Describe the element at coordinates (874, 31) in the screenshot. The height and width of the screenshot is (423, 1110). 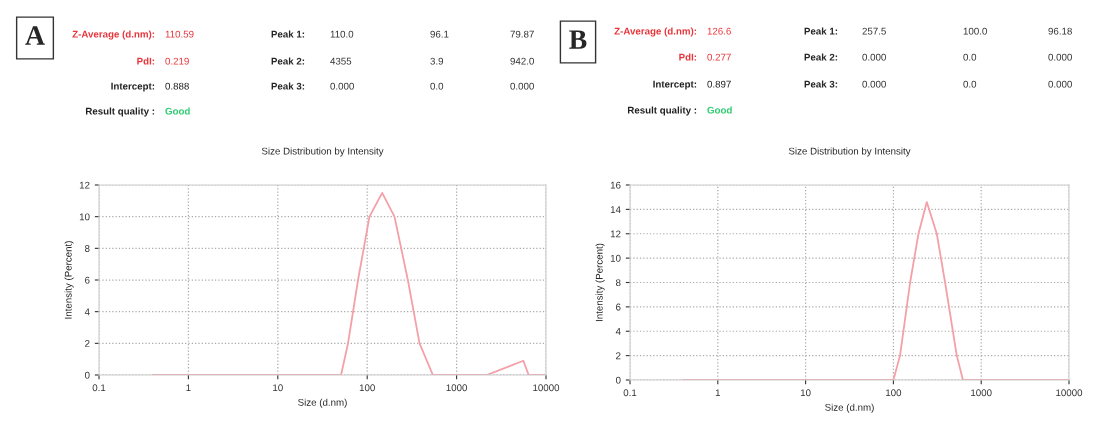
I see `text: 257.5` at that location.